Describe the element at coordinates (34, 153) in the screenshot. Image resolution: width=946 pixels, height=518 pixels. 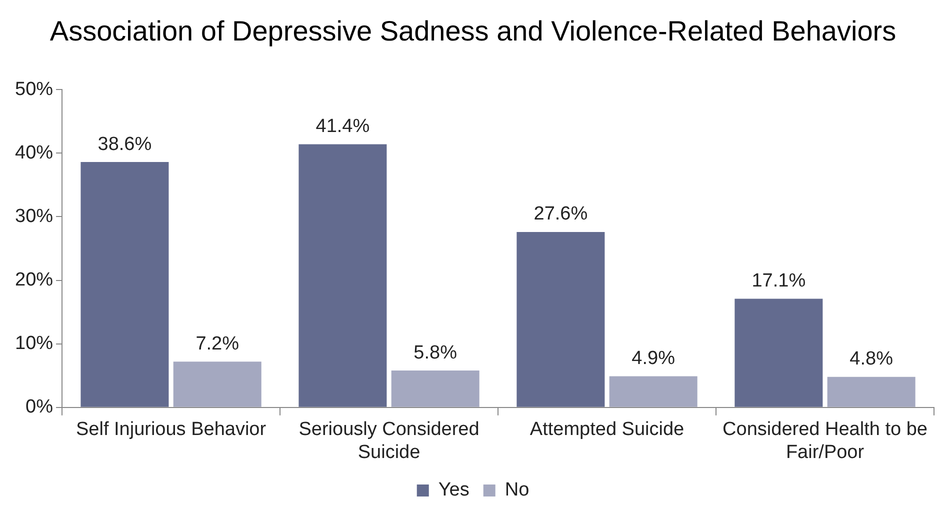
I see `y-tick-label: 40%` at that location.